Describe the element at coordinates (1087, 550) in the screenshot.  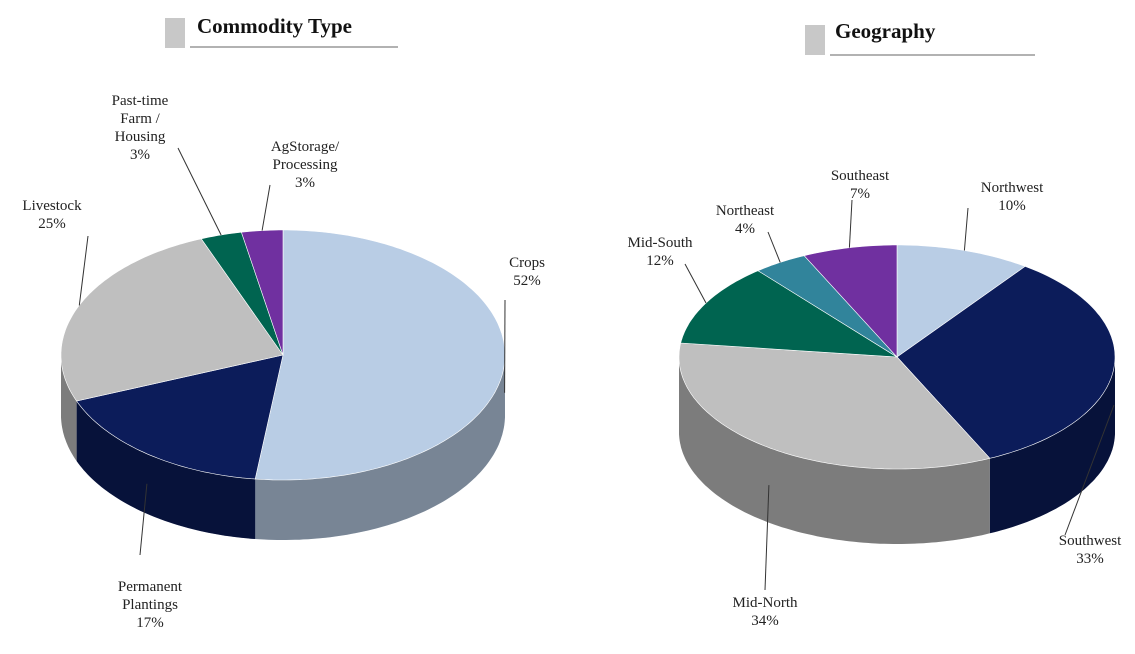
I see `data-label: Southwest 33%` at that location.